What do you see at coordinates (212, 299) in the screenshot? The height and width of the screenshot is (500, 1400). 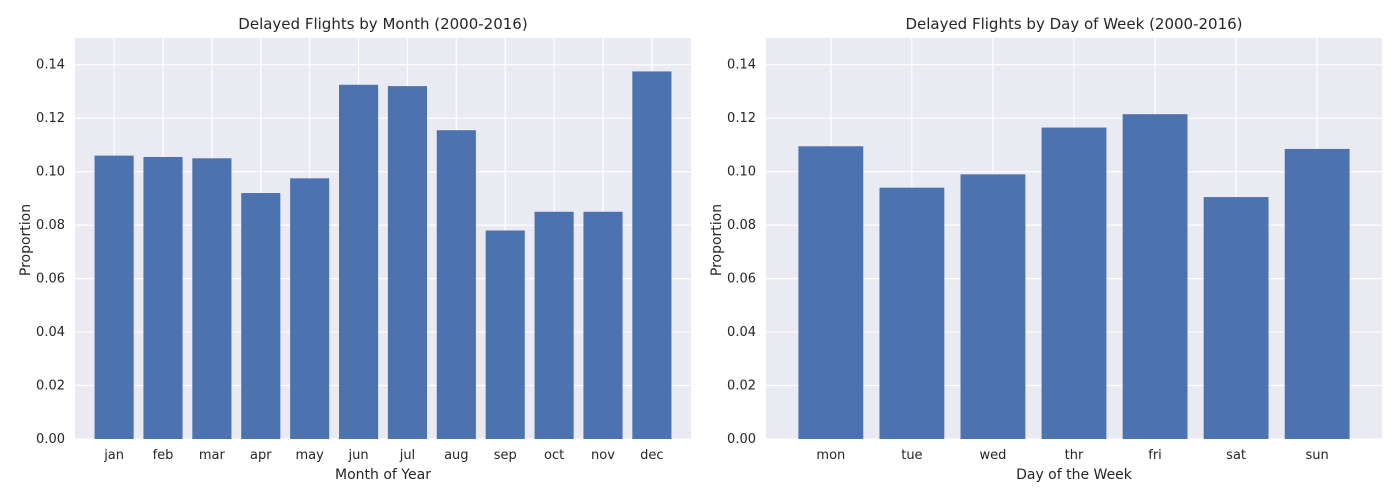 I see `bar-mar` at bounding box center [212, 299].